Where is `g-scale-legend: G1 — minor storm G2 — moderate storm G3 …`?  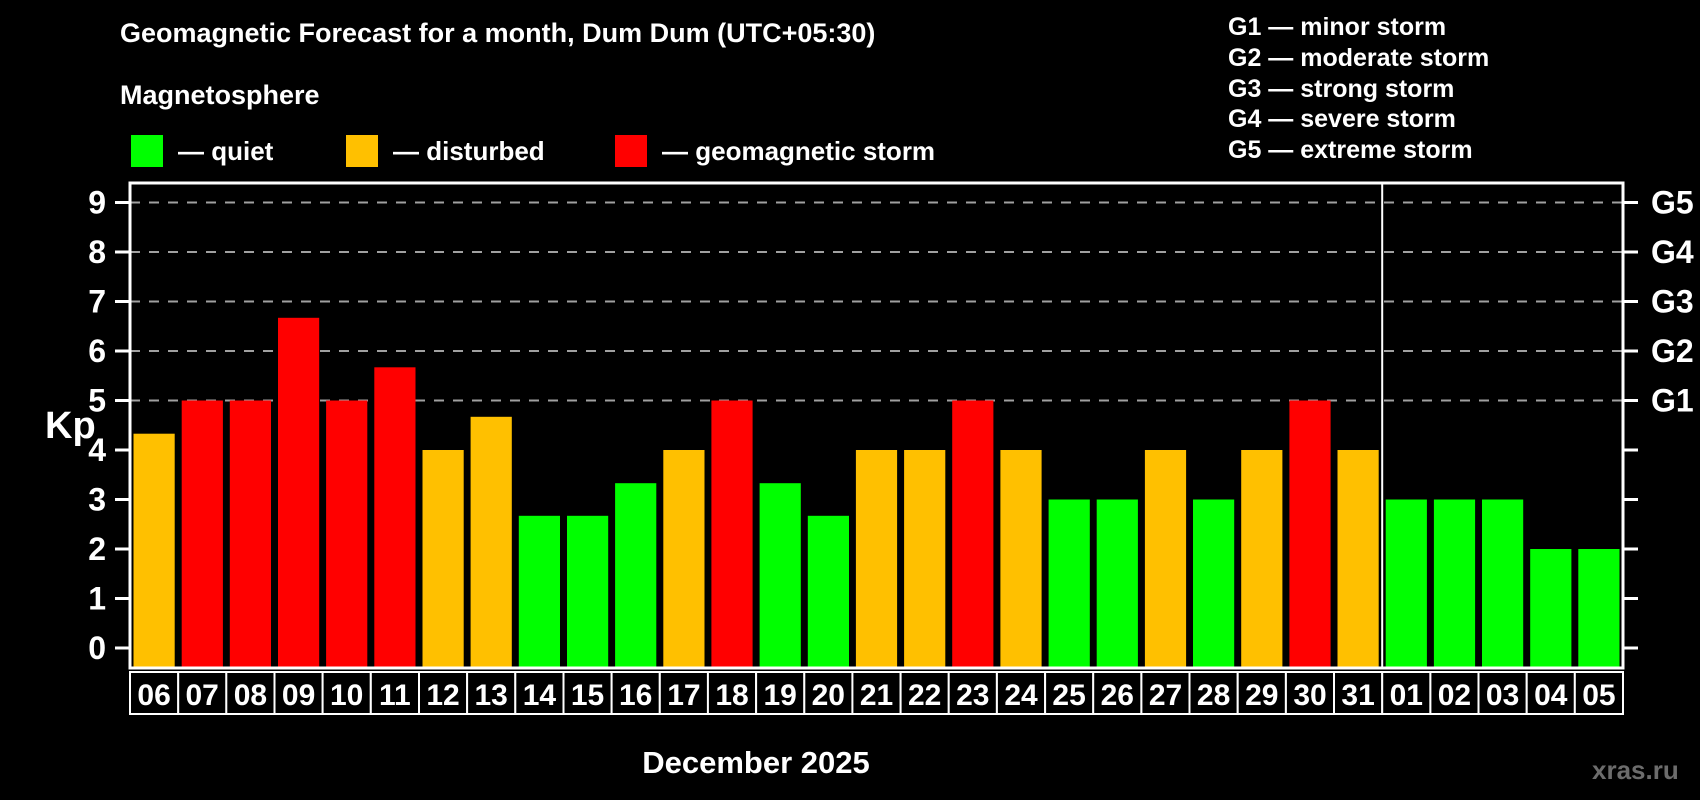
g-scale-legend: G1 — minor storm G2 — moderate storm G3 … is located at coordinates (1358, 89).